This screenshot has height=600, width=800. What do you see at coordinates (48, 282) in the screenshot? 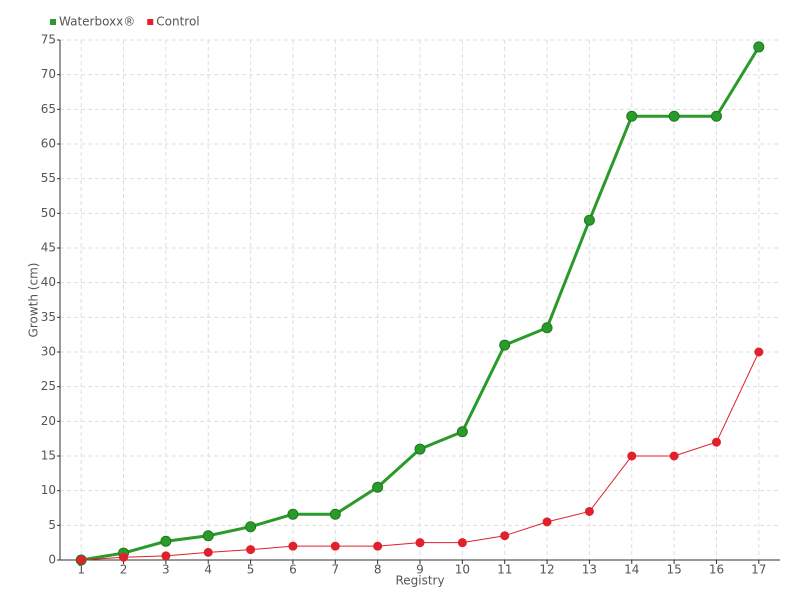
I see `y-tick-label: 40` at bounding box center [48, 282].